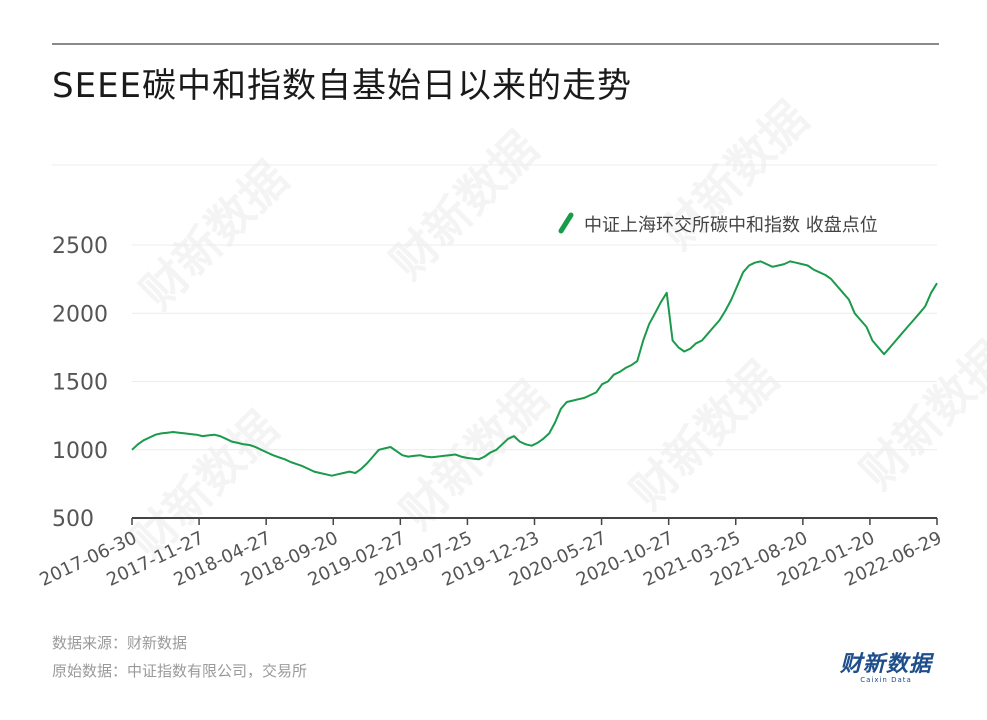  Describe the element at coordinates (80, 314) in the screenshot. I see `y-tick-label: 2000` at that location.